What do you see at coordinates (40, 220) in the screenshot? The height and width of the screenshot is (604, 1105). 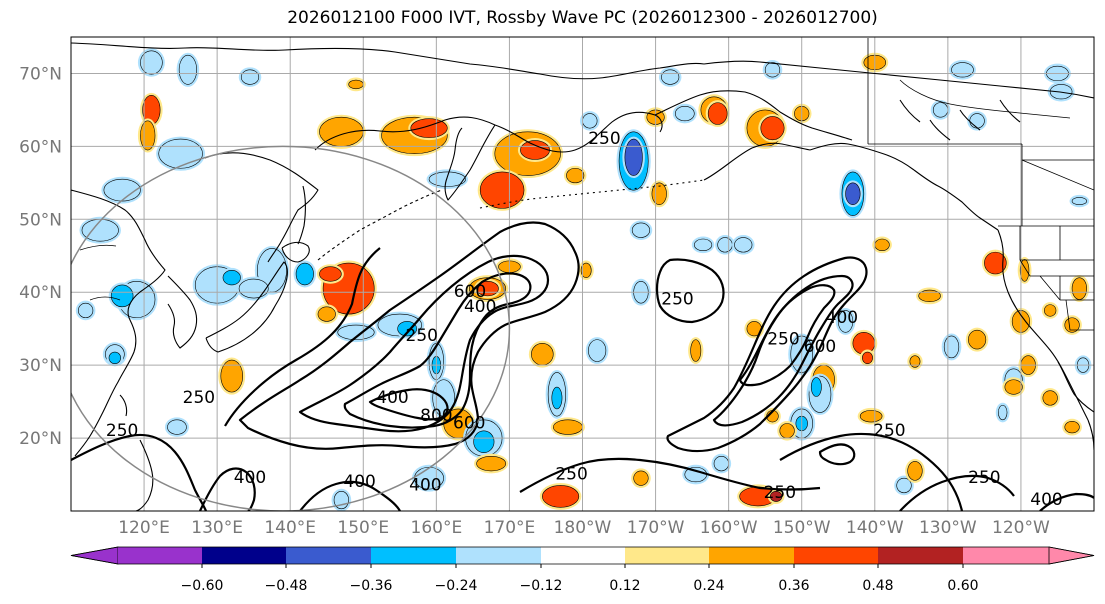 I see `latitude-label: 50°N` at bounding box center [40, 220].